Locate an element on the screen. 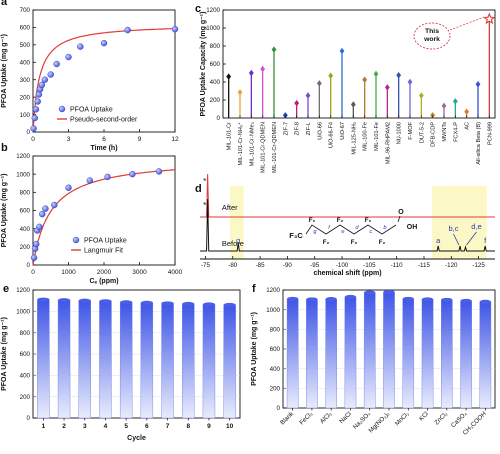 This screenshot has height=454, width=500. y-tick-label-a-3: 300 is located at coordinates (25, 80).